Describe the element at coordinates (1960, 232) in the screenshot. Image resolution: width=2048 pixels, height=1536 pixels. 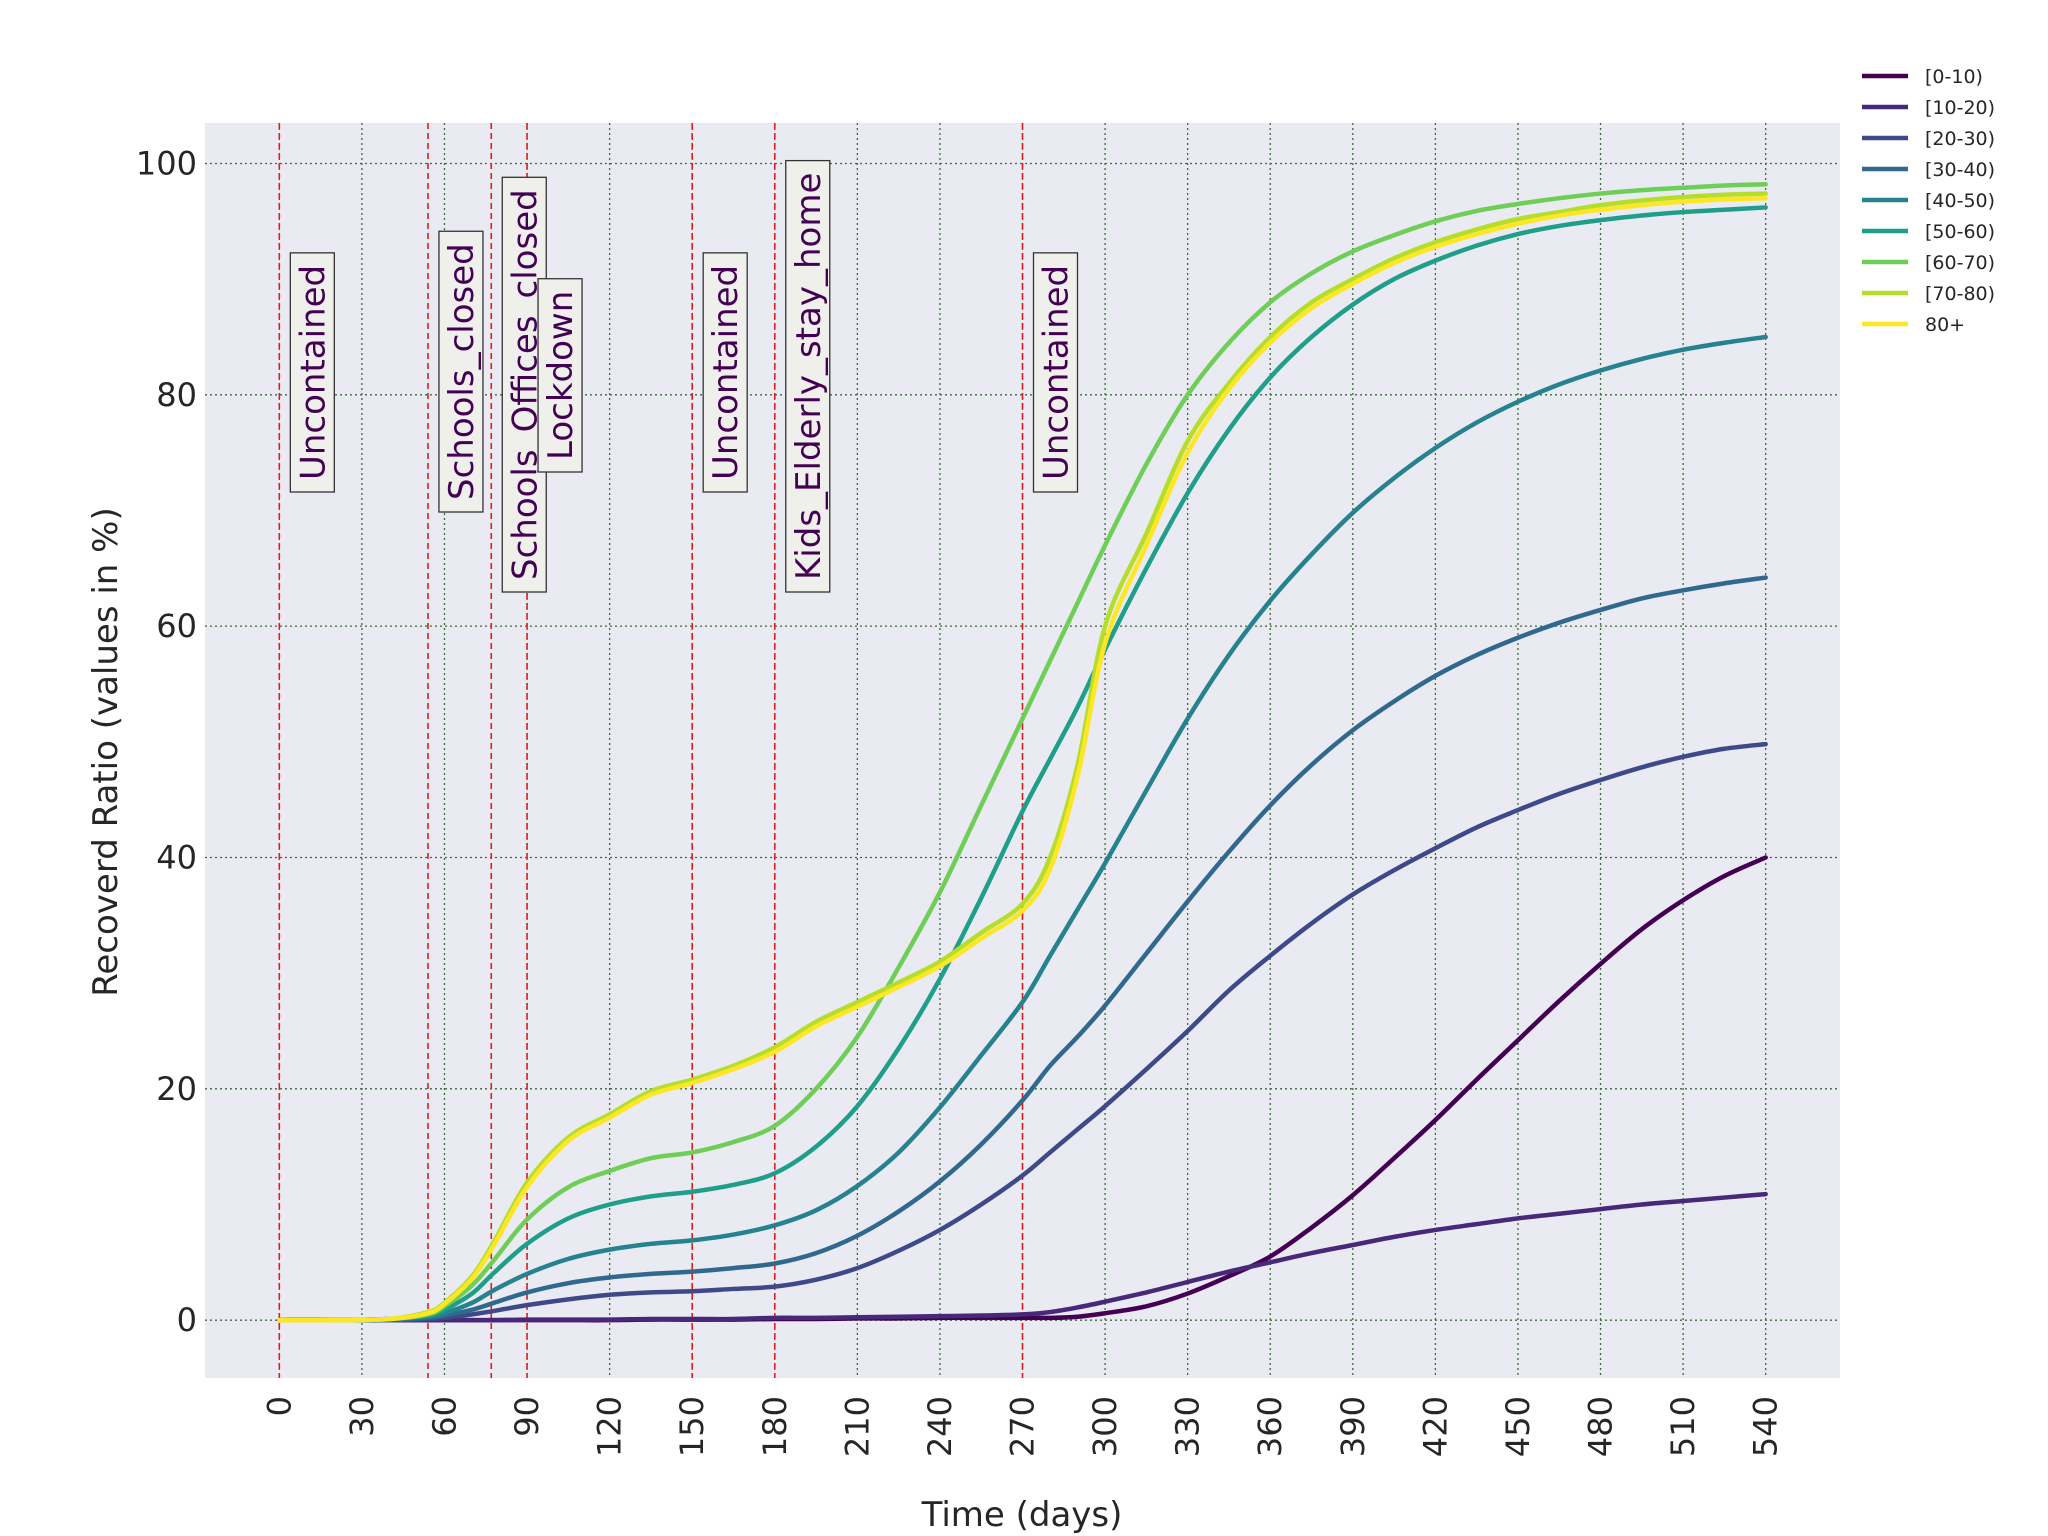
I see `legend-label: [50-60)` at that location.